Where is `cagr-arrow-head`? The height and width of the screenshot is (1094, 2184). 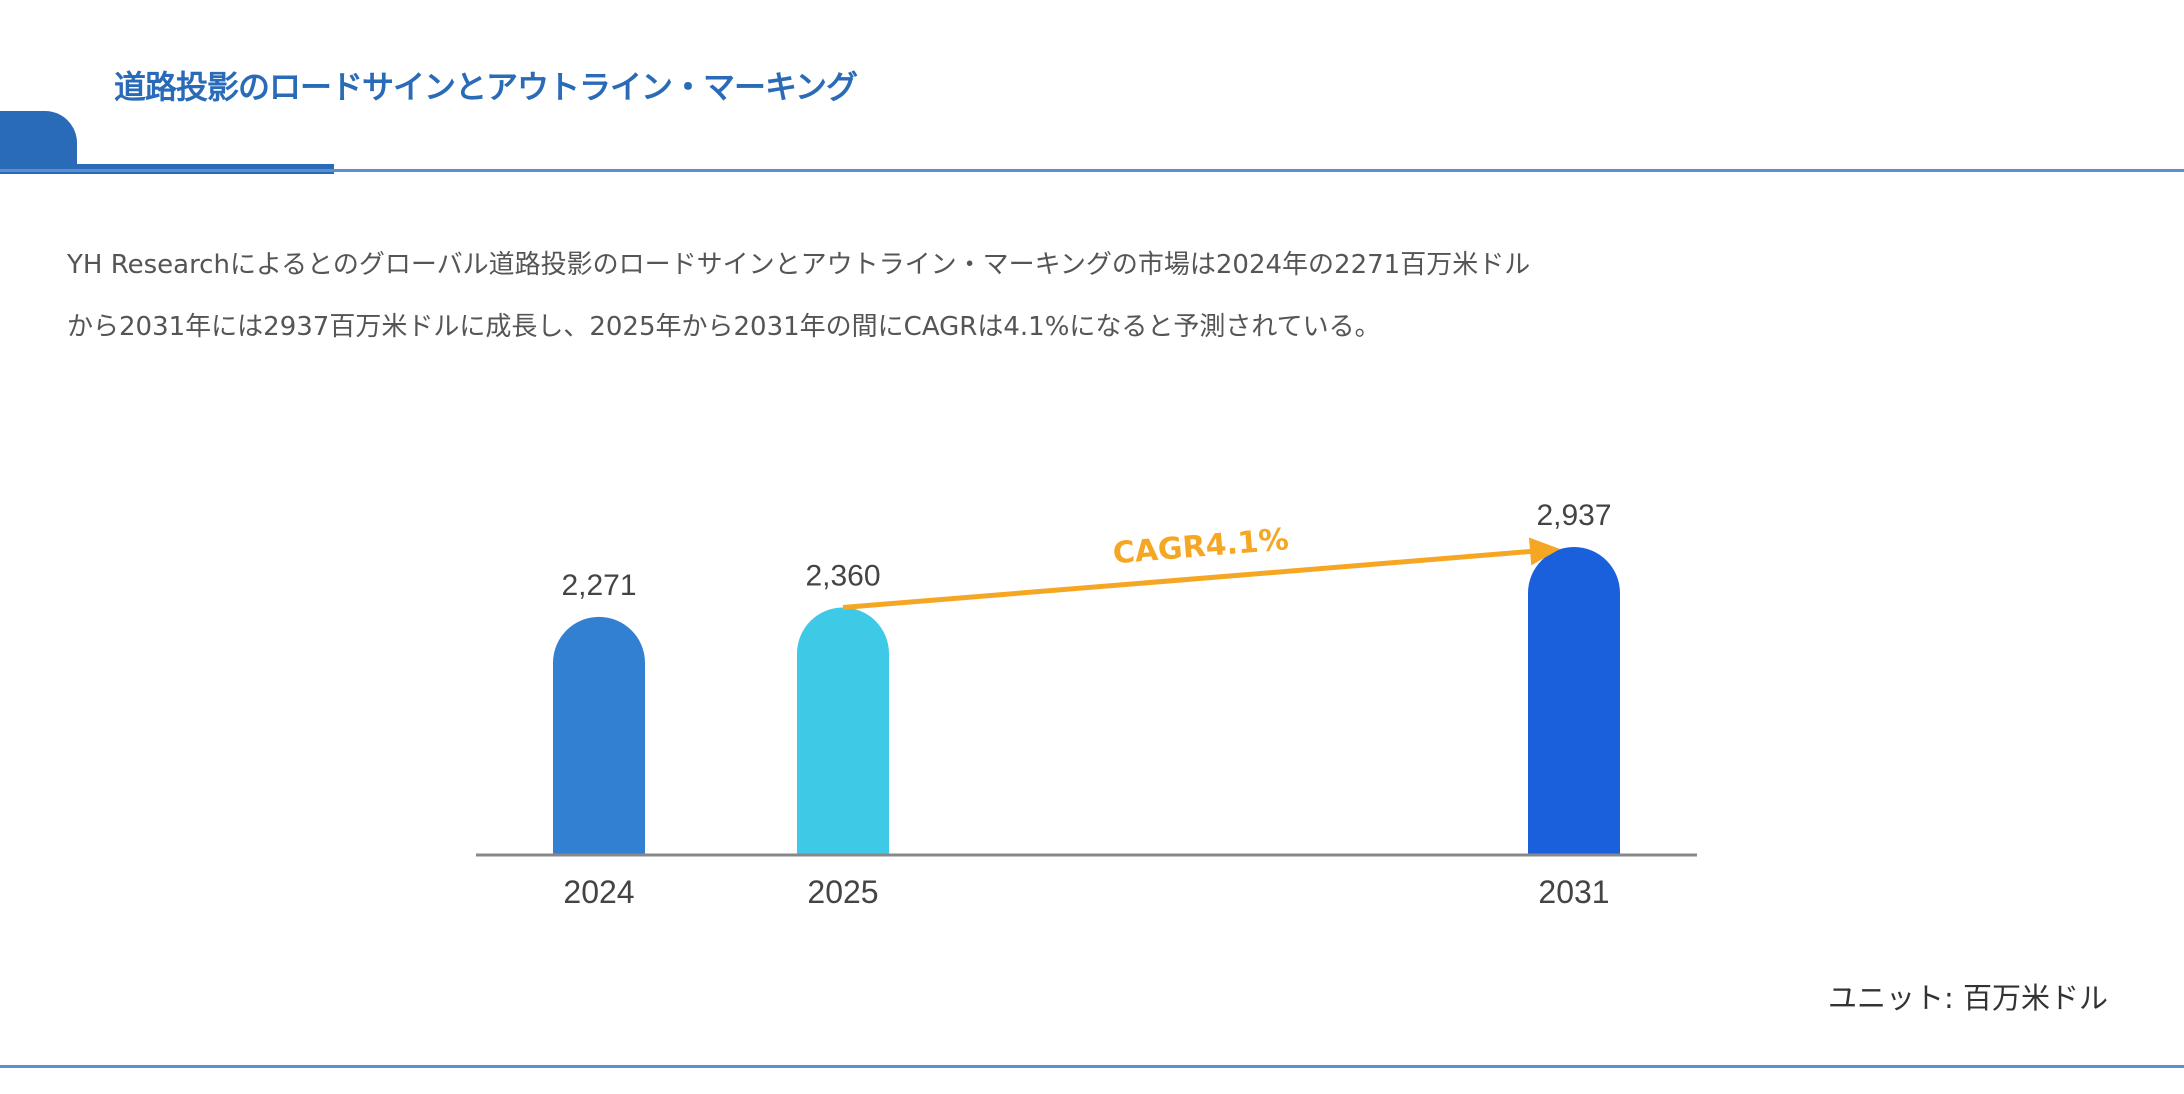
cagr-arrow-head is located at coordinates (1544, 551).